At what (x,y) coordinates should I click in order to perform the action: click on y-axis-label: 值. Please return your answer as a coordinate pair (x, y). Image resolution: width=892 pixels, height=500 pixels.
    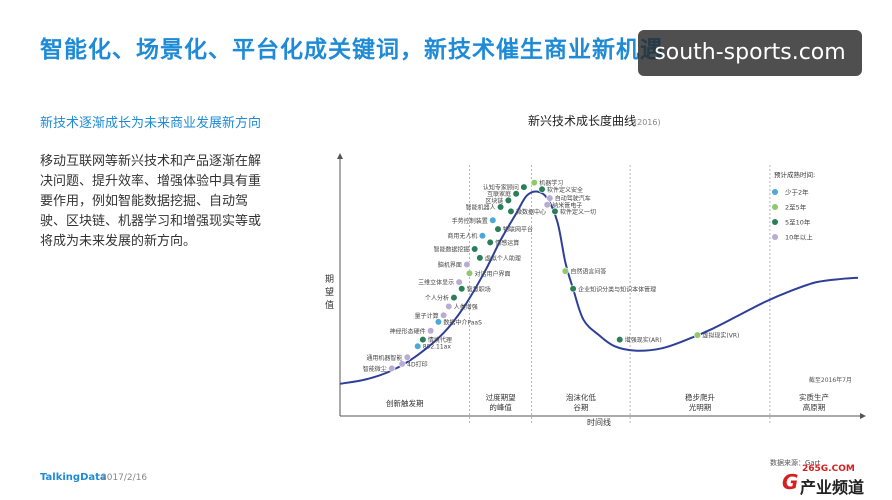
    Looking at the image, I should click on (329, 305).